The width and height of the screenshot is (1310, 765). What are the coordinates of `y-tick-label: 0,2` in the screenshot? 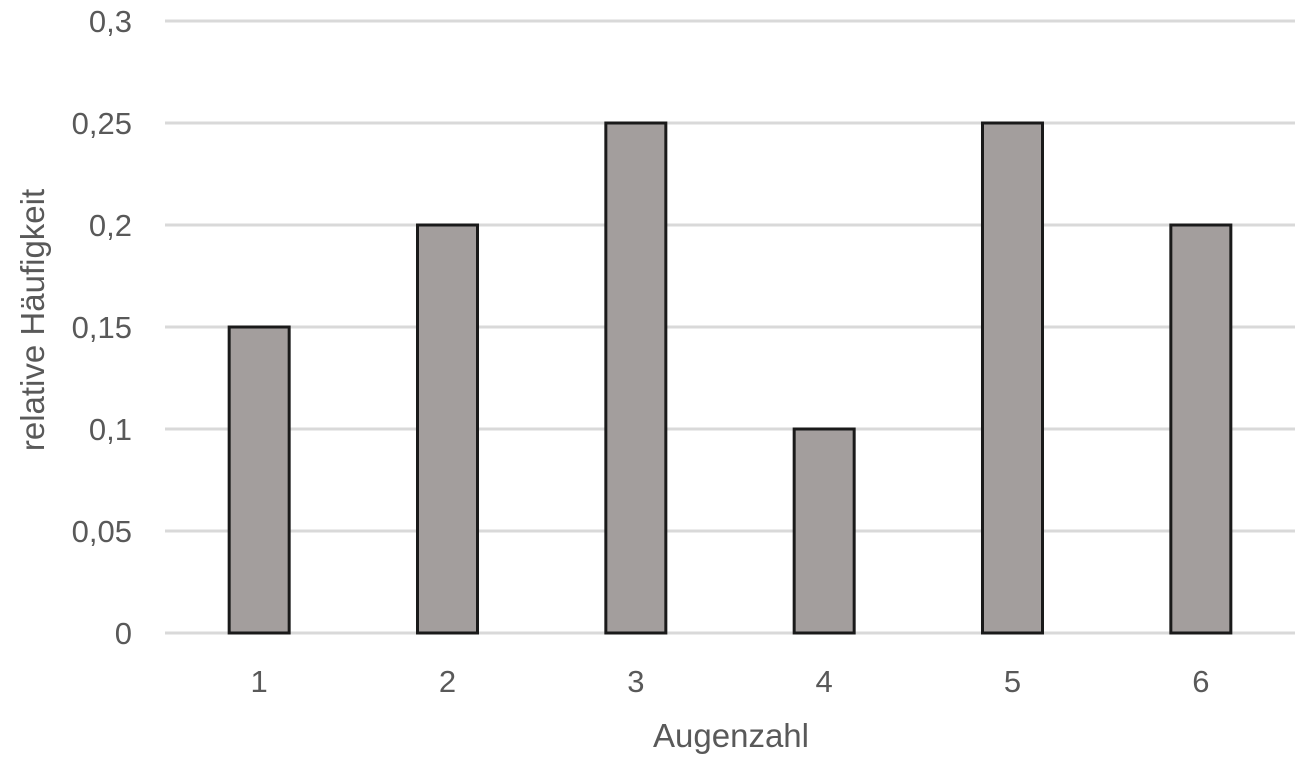 It's located at (110, 225).